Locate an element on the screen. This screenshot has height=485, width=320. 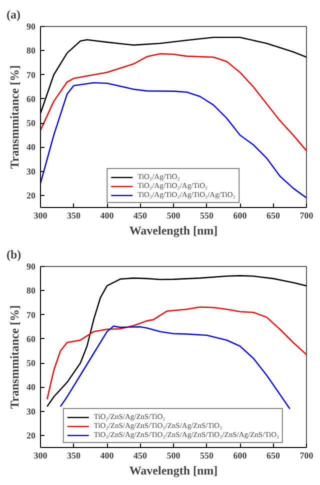
chart-title: (b) is located at coordinates (14, 255).